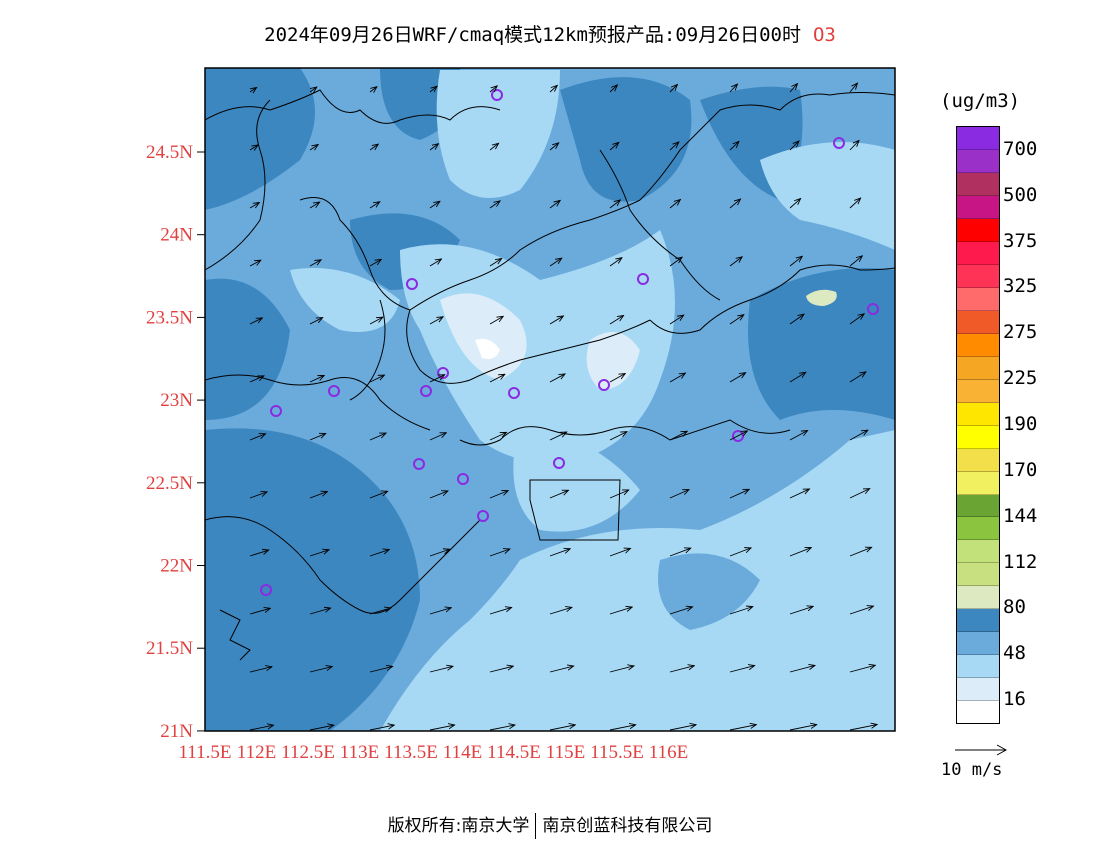 The image size is (1100, 850). I want to click on lon-tick-label: 115E, so click(565, 752).